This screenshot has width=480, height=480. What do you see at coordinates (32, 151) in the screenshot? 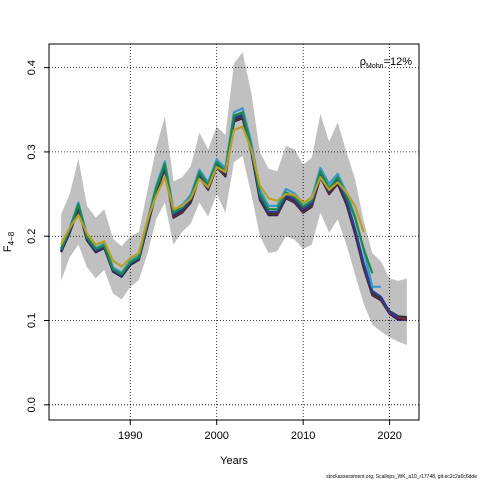
I see `y-tick-label-3: 0.3` at bounding box center [32, 151].